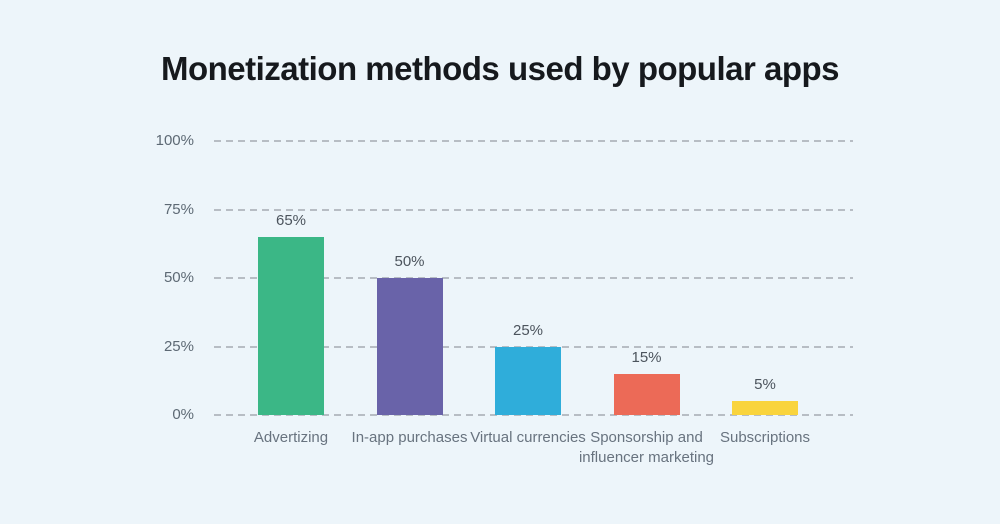  What do you see at coordinates (528, 437) in the screenshot?
I see `category-label-virtual-currencies: Virtual currencies` at bounding box center [528, 437].